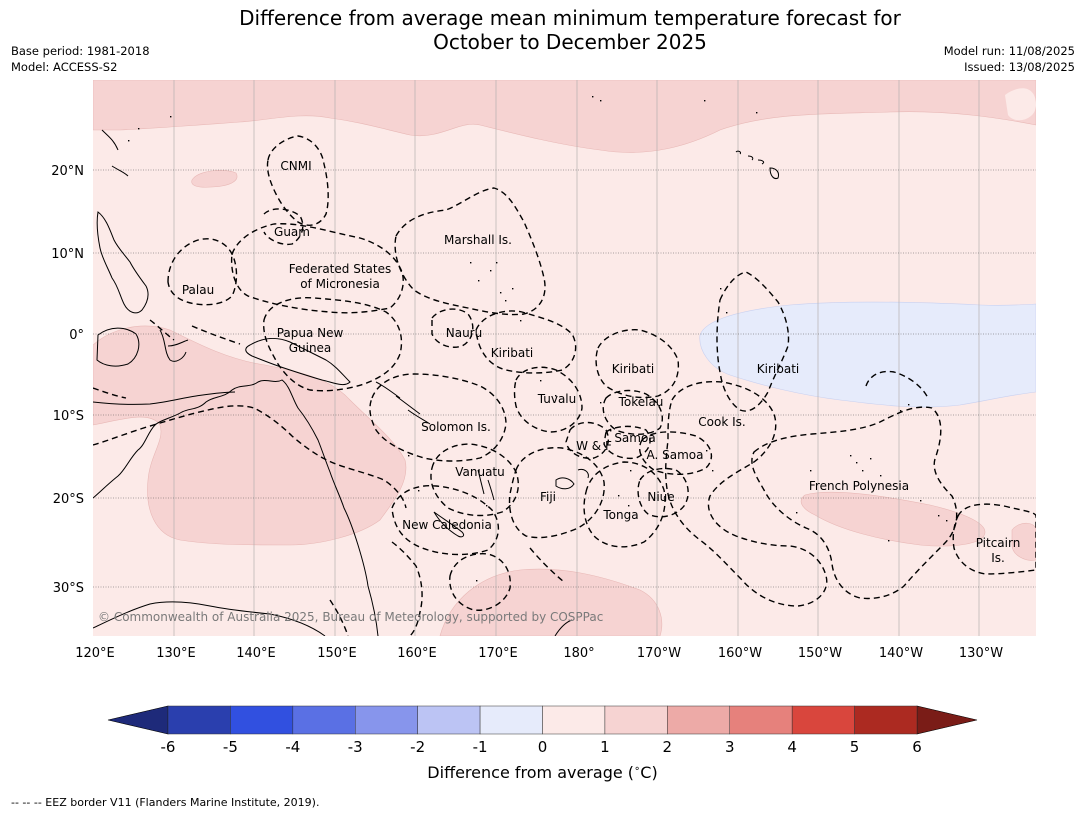 This screenshot has height=816, width=1085. I want to click on eez-indonesia, so click(167, 359).